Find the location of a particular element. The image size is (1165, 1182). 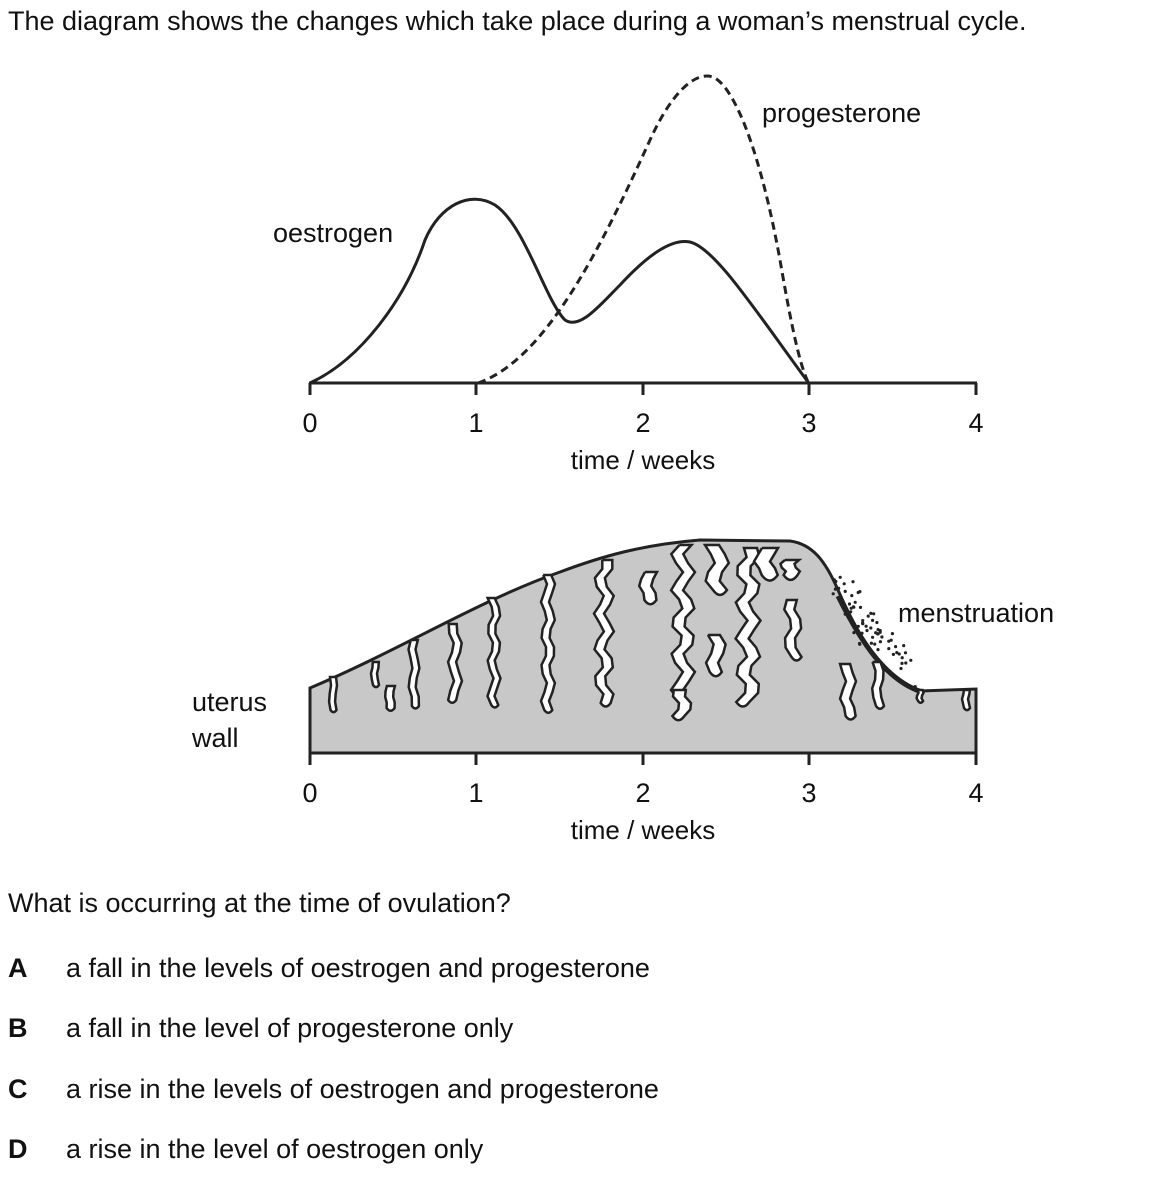

uterine-glands is located at coordinates (649, 632).